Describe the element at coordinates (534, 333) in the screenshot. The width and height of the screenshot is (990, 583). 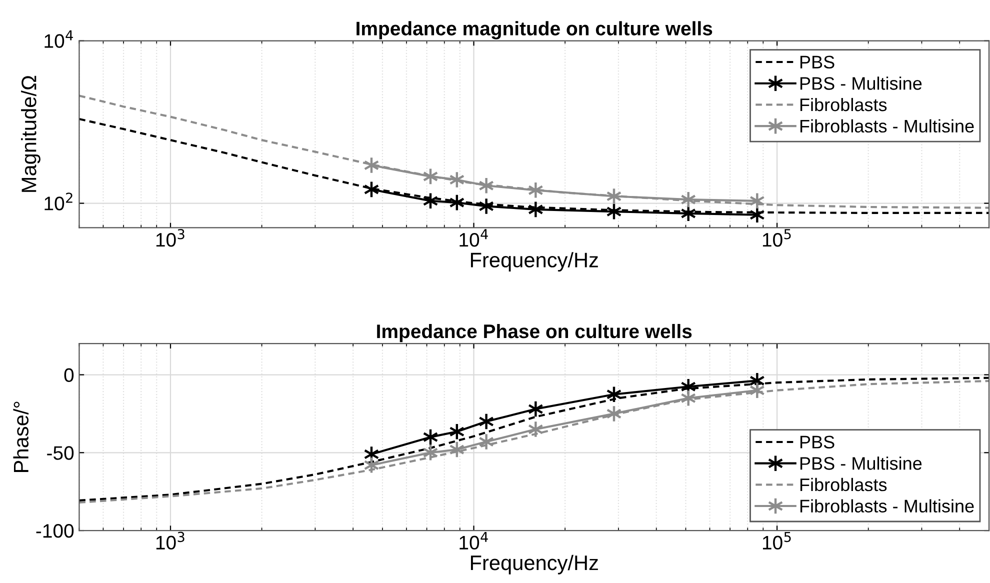
I see `chart-title: Impedance Phase on culture wells` at that location.